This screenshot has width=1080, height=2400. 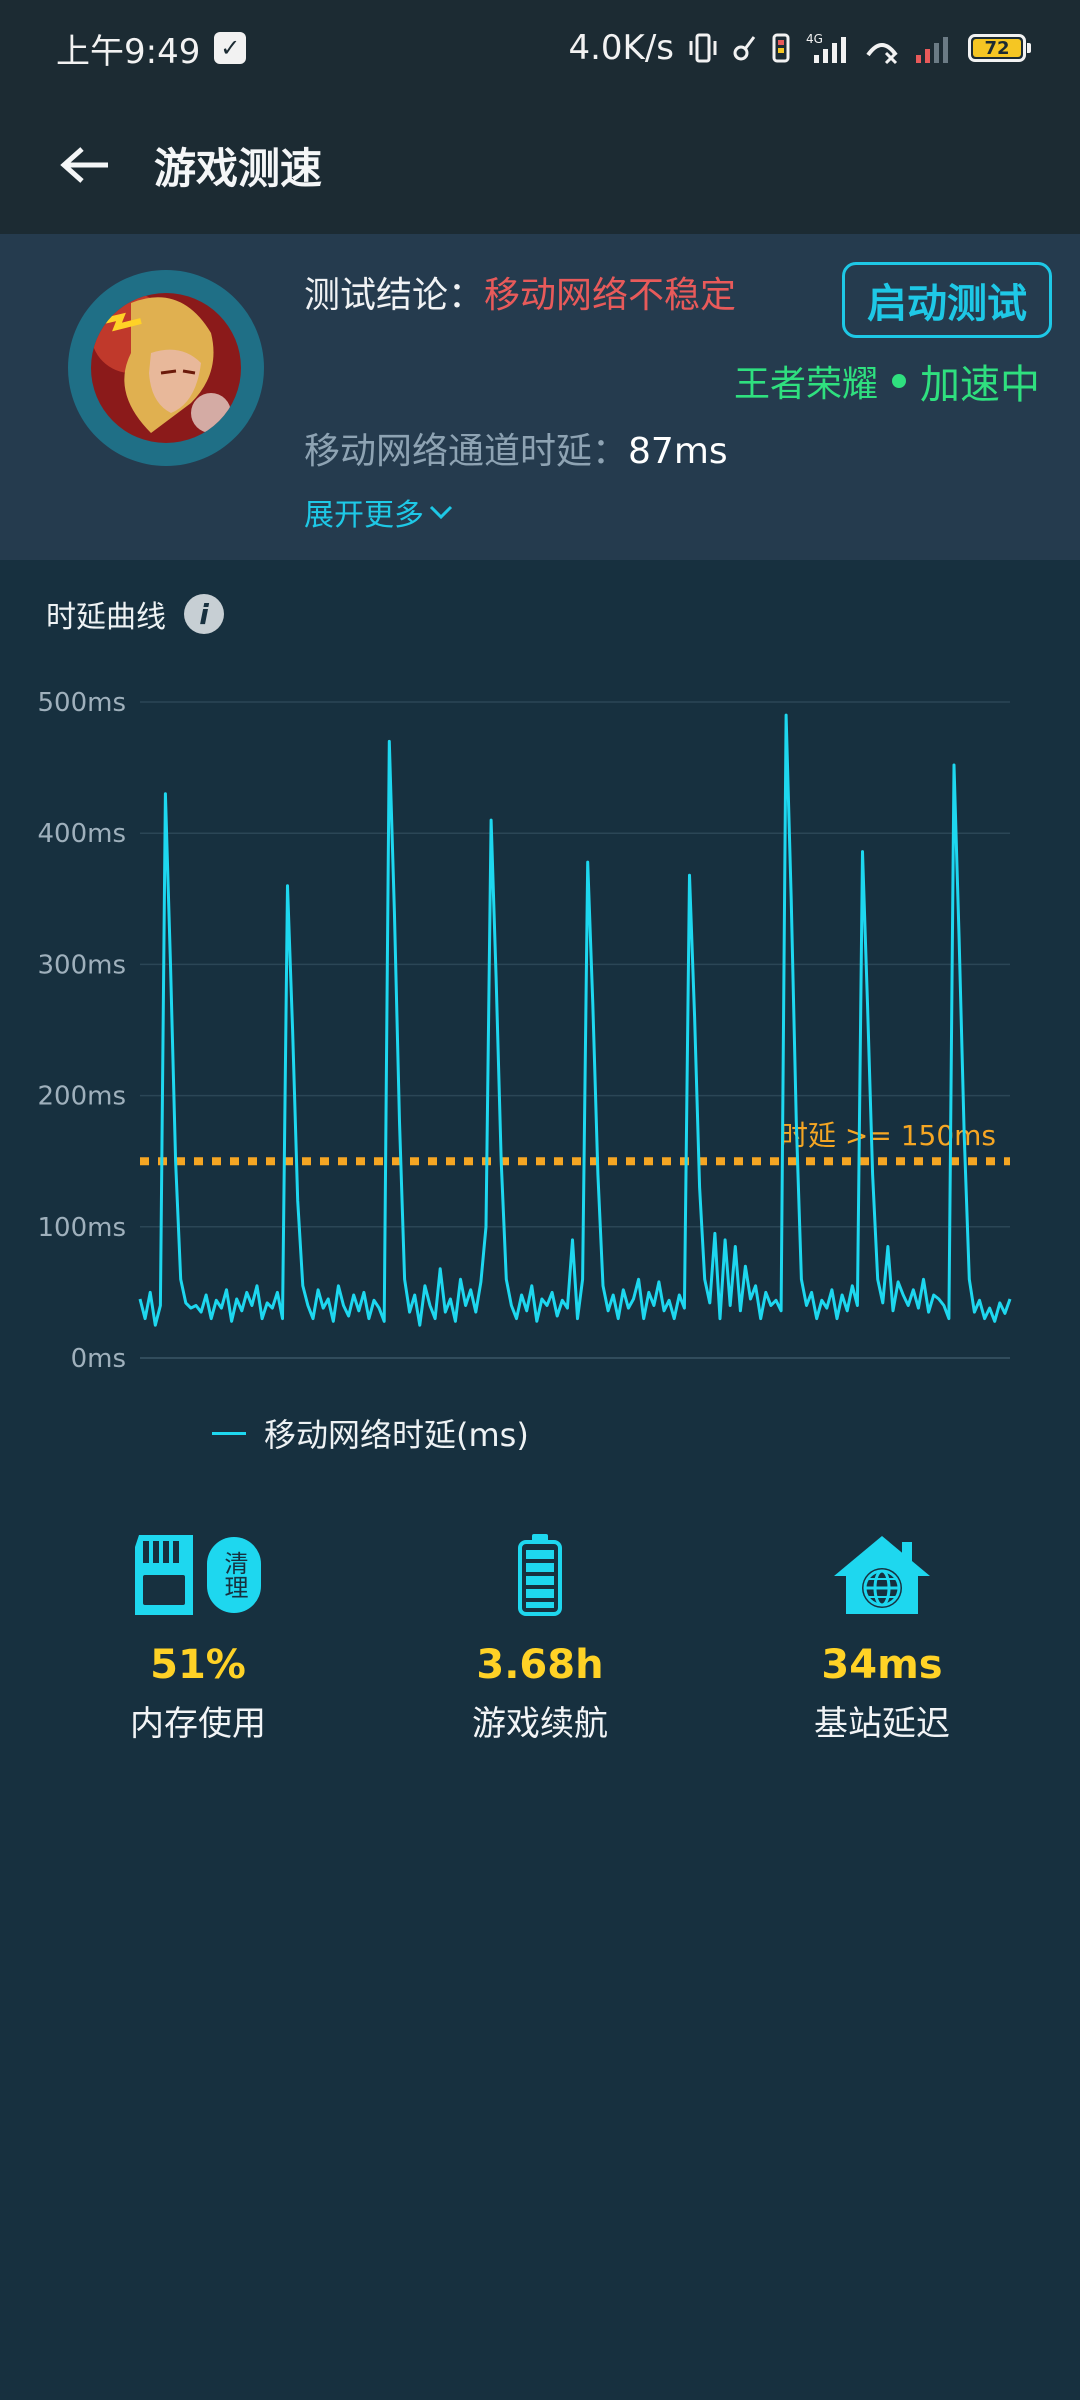 I want to click on status-dot, so click(x=899, y=381).